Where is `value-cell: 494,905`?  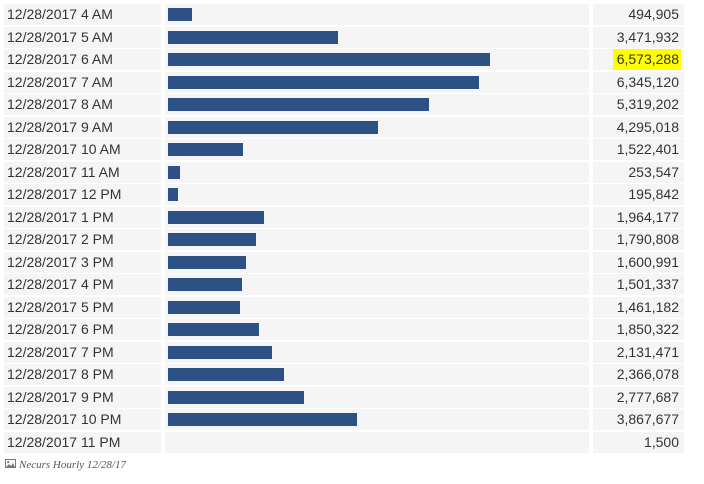
value-cell: 494,905 is located at coordinates (638, 14).